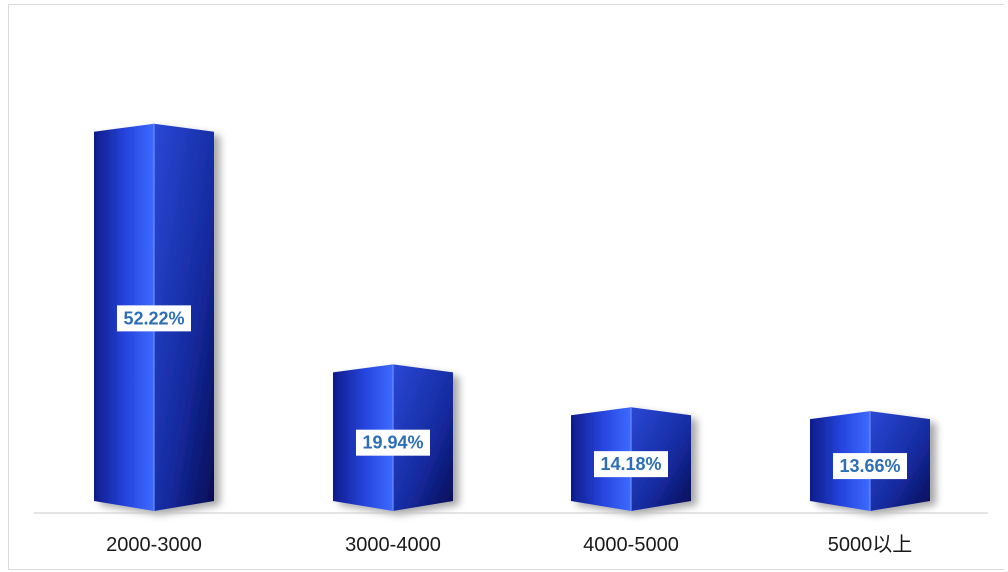 The height and width of the screenshot is (572, 1008). I want to click on data-label: 52.22%, so click(154, 318).